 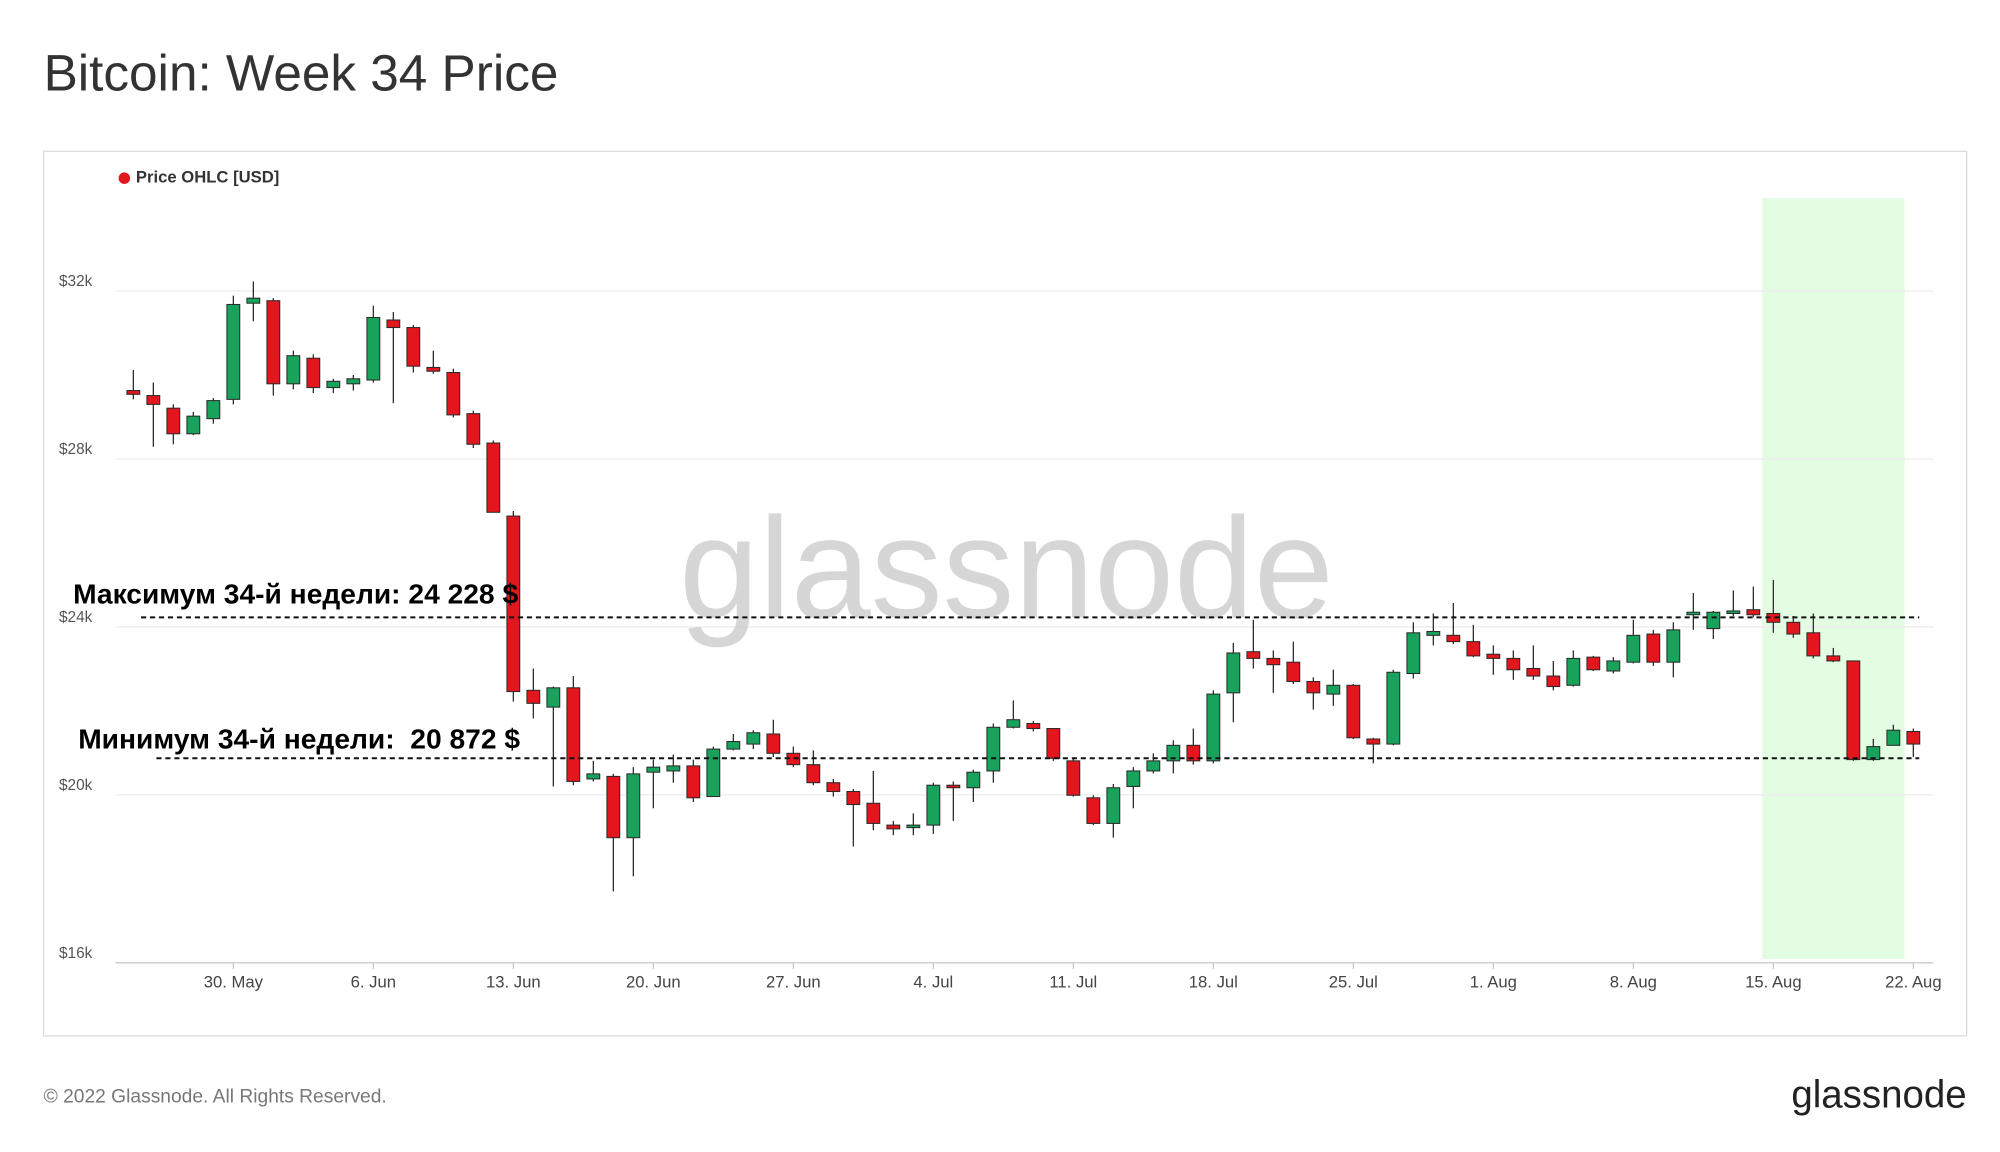 What do you see at coordinates (933, 982) in the screenshot?
I see `x-tick-label: 4. Jul` at bounding box center [933, 982].